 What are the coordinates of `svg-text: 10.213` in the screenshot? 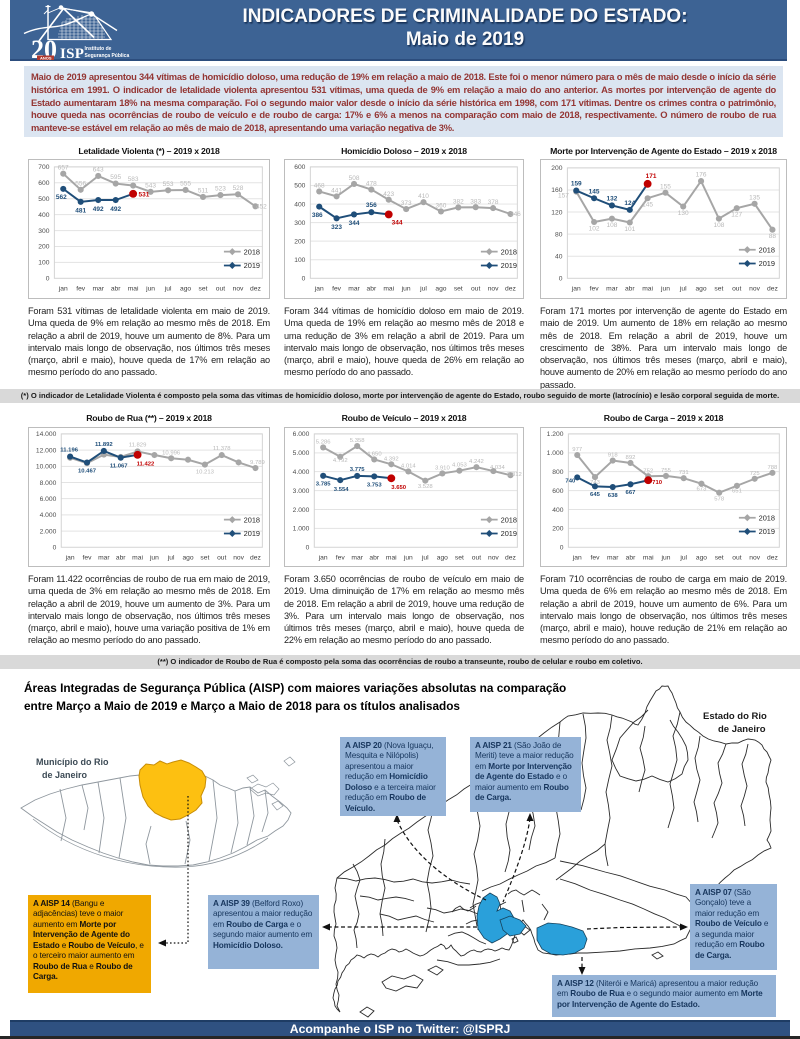 It's located at (205, 472).